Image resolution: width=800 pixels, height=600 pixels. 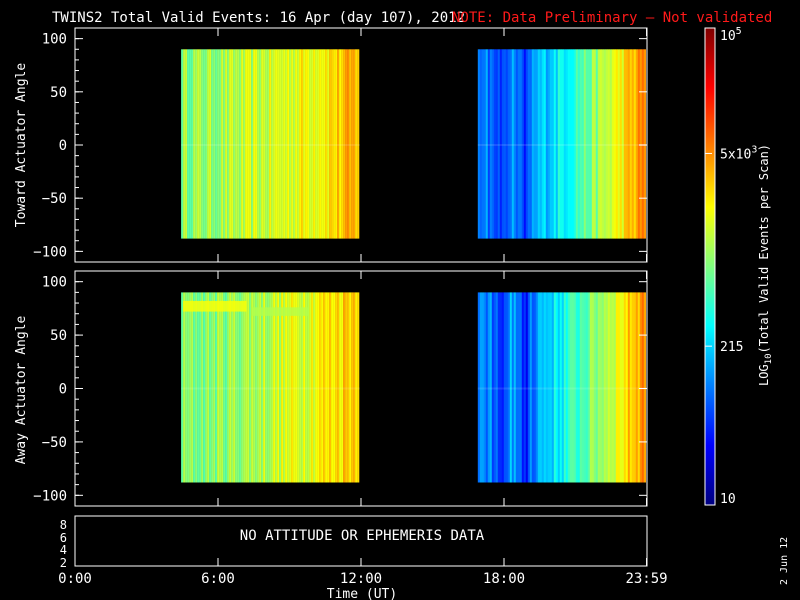 I want to click on colorbar-label: LOG10(Total Valid Events per Scan), so click(x=765, y=265).